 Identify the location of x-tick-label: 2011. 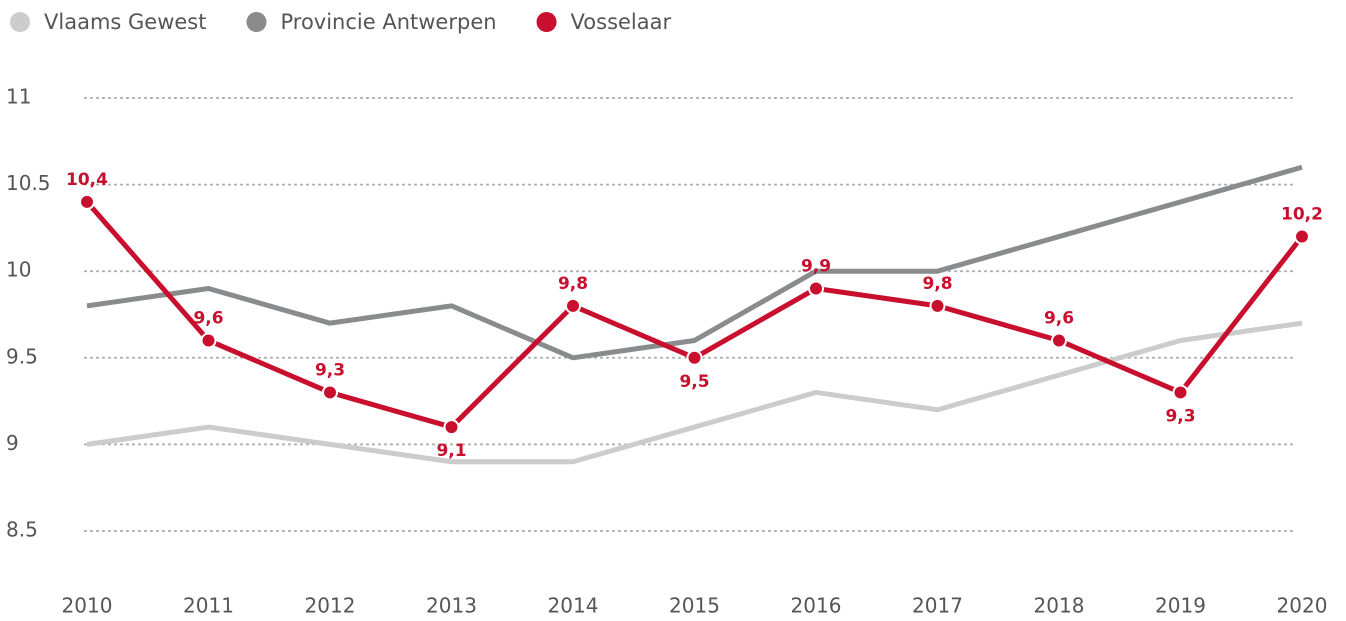
(208, 606).